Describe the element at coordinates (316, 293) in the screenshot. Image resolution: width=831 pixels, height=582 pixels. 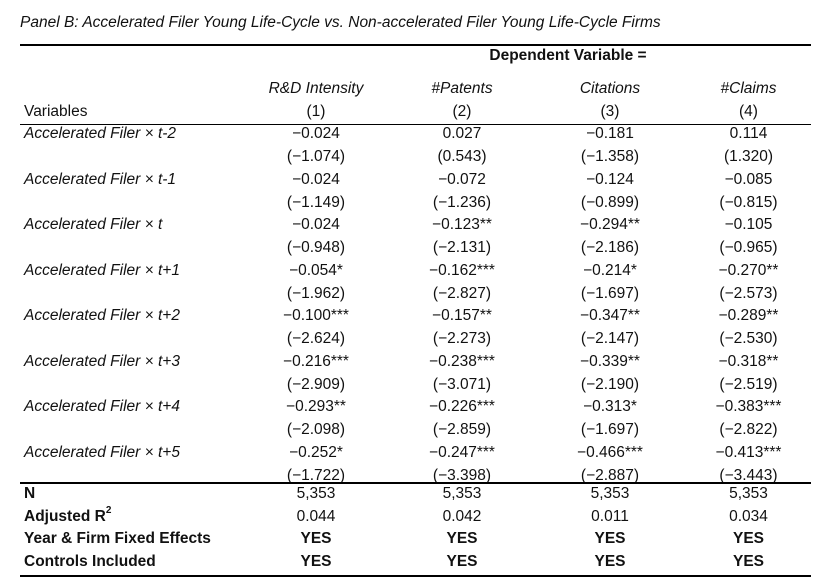
I see `t-stat-cell: (−1.962)` at that location.